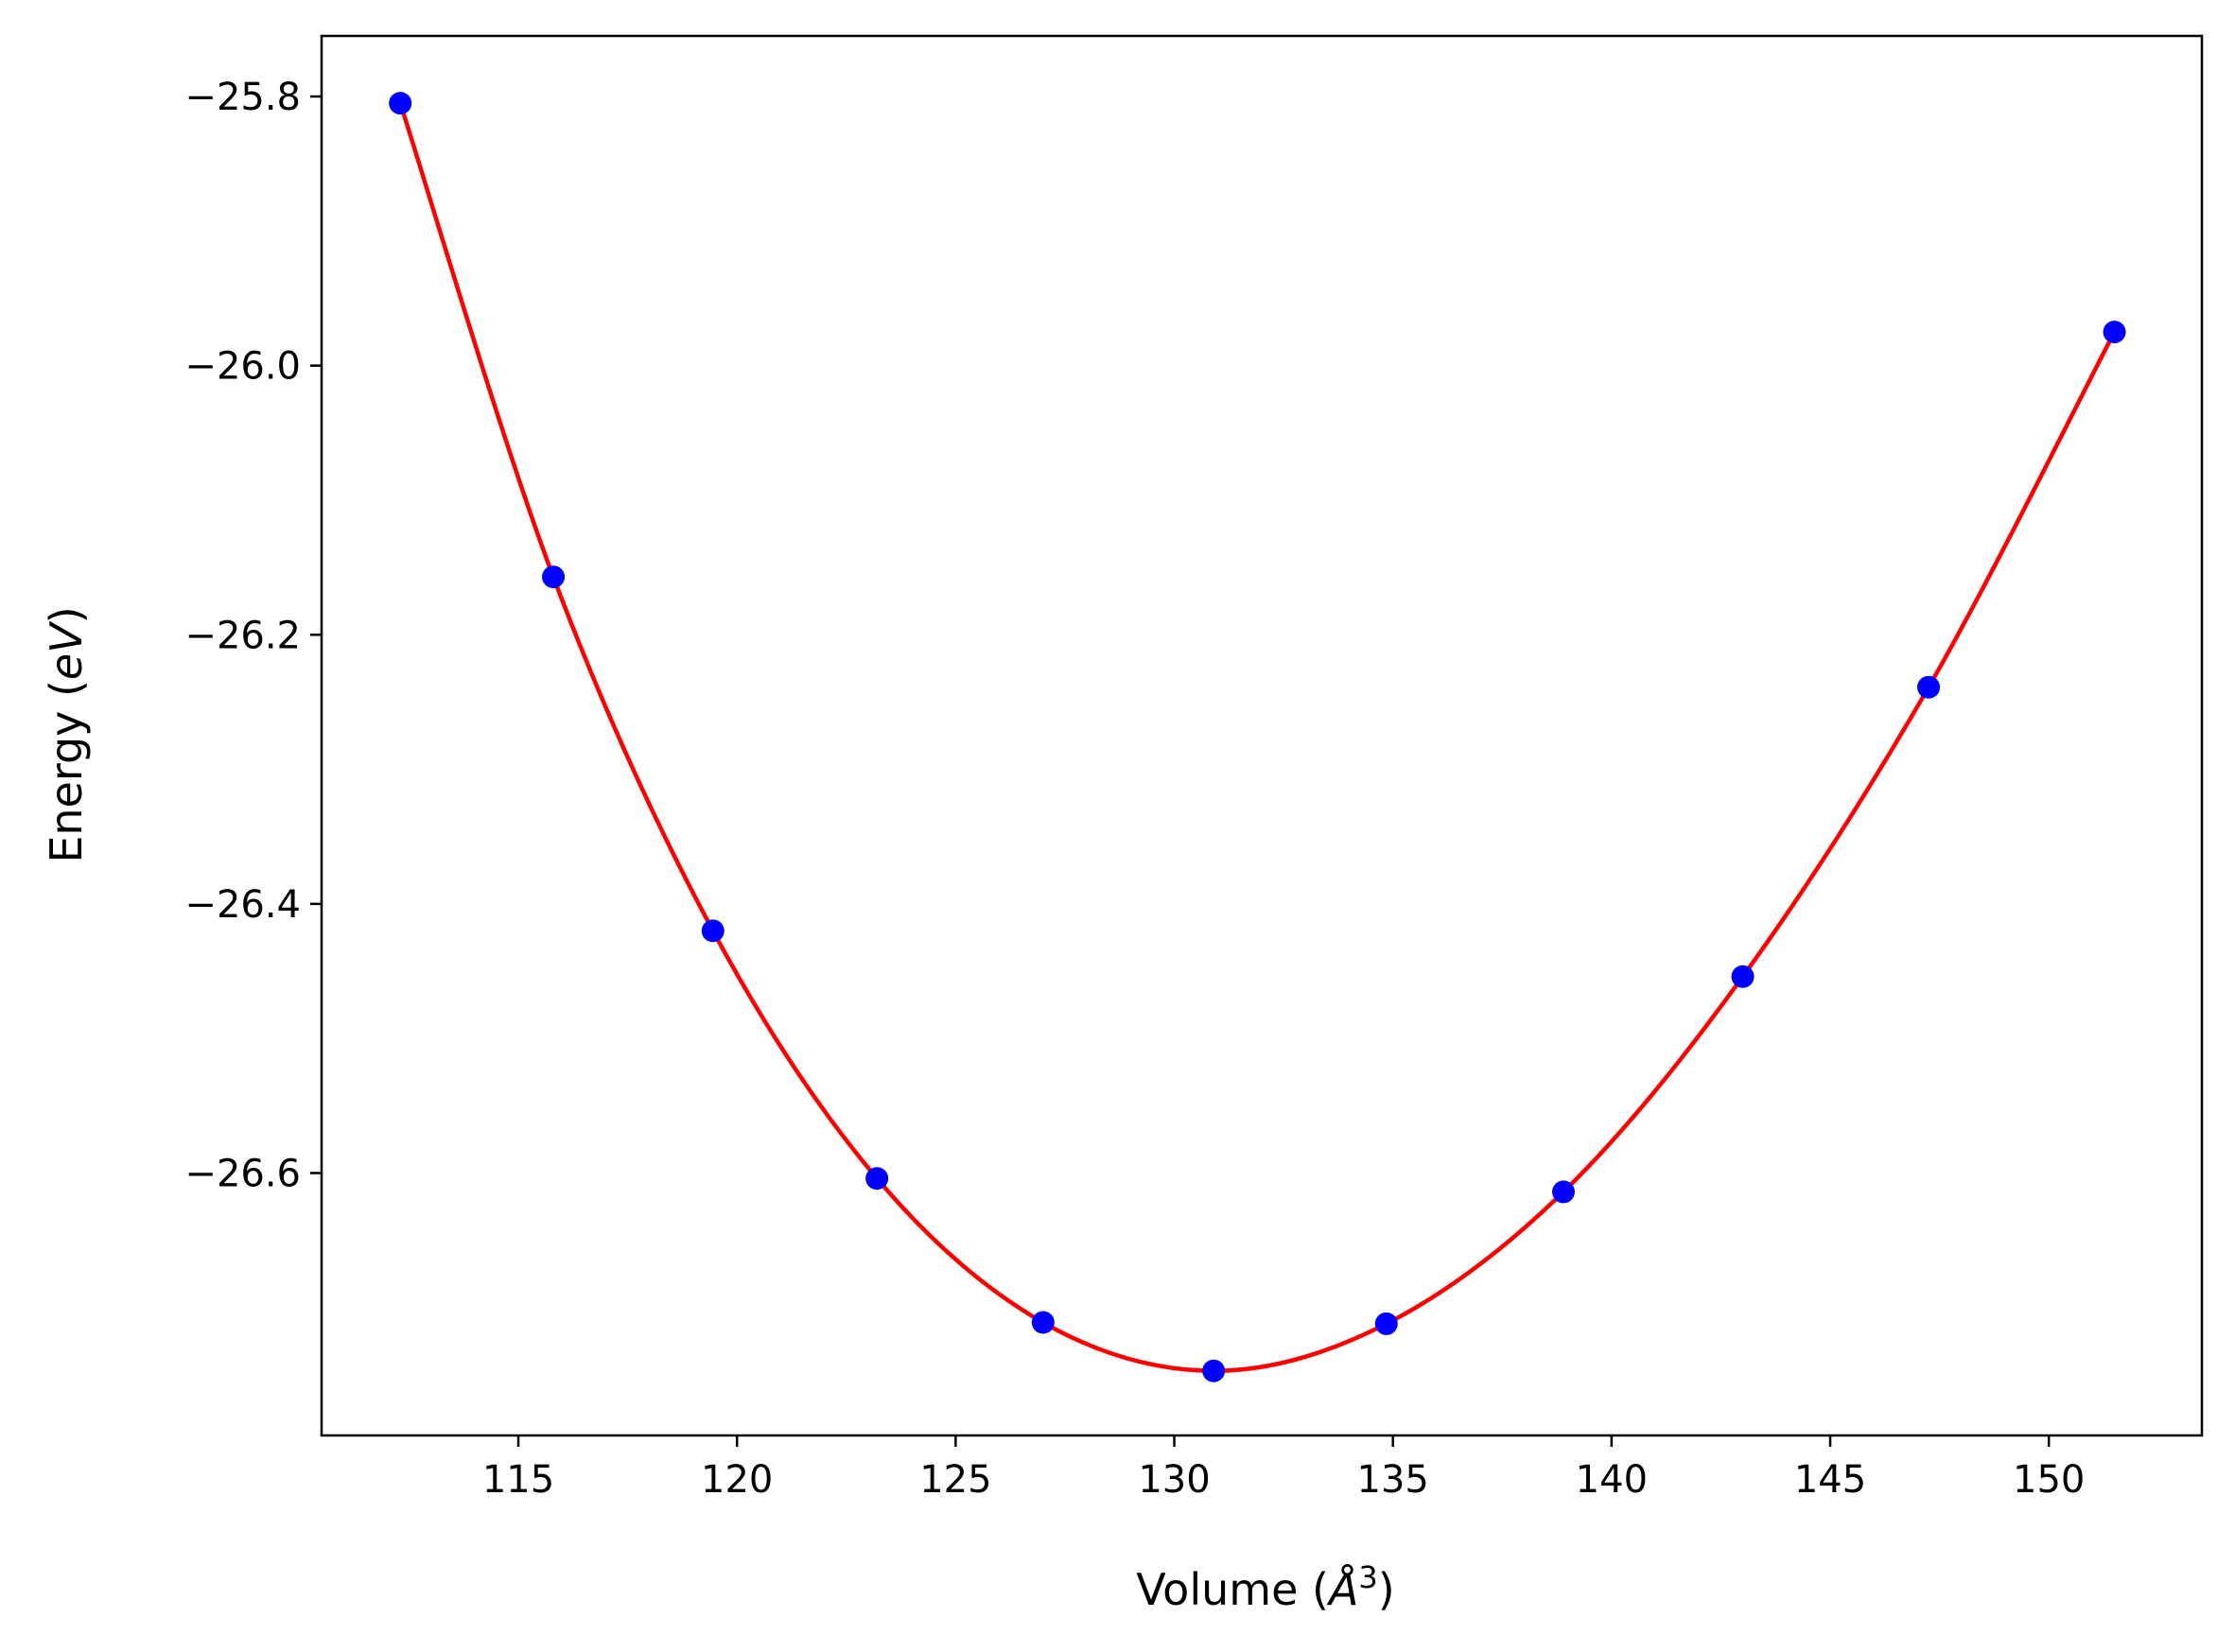 Image resolution: width=2235 pixels, height=1652 pixels. What do you see at coordinates (242, 635) in the screenshot?
I see `y-tick-label: −26.2` at bounding box center [242, 635].